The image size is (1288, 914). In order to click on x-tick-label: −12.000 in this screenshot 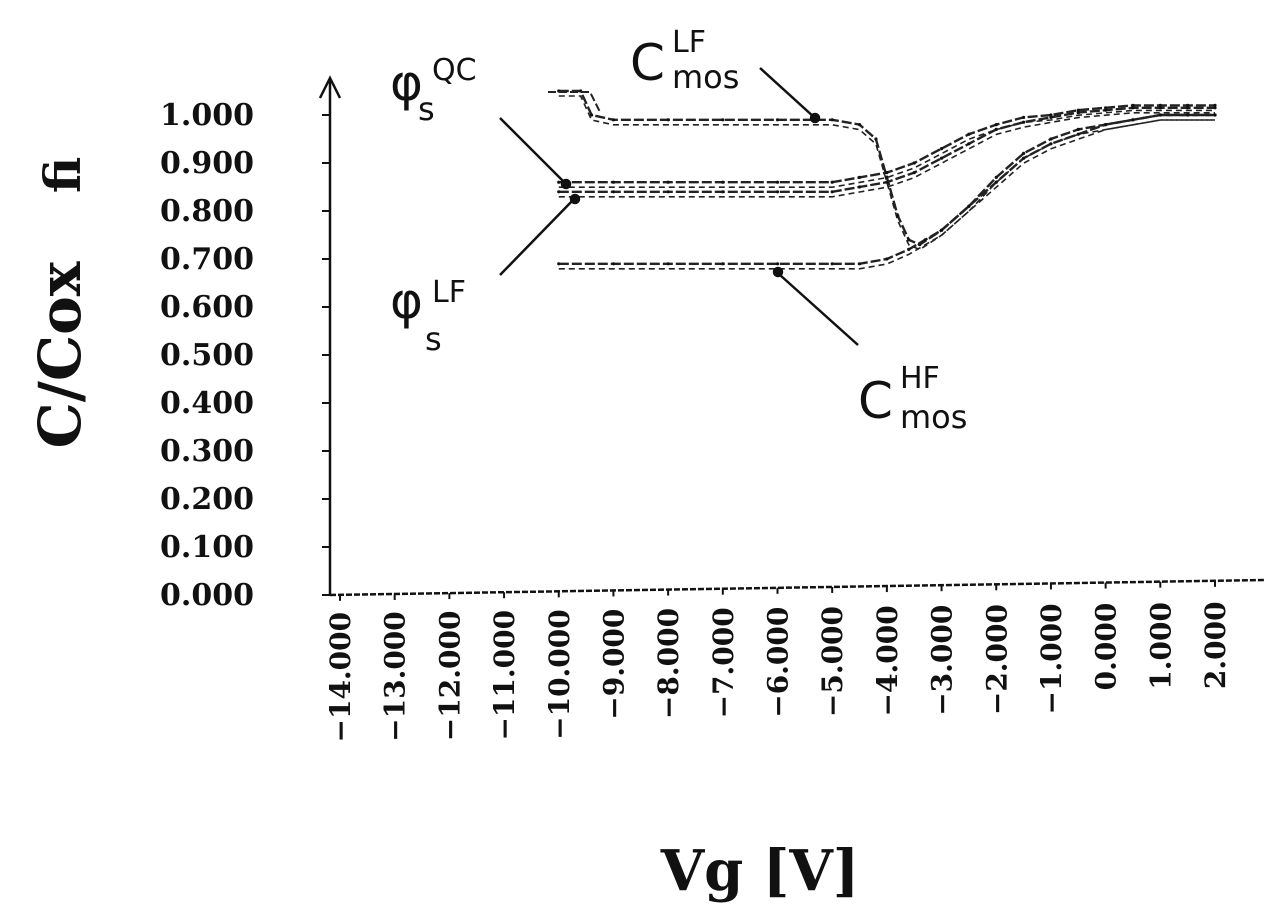, I will do `click(449, 676)`.